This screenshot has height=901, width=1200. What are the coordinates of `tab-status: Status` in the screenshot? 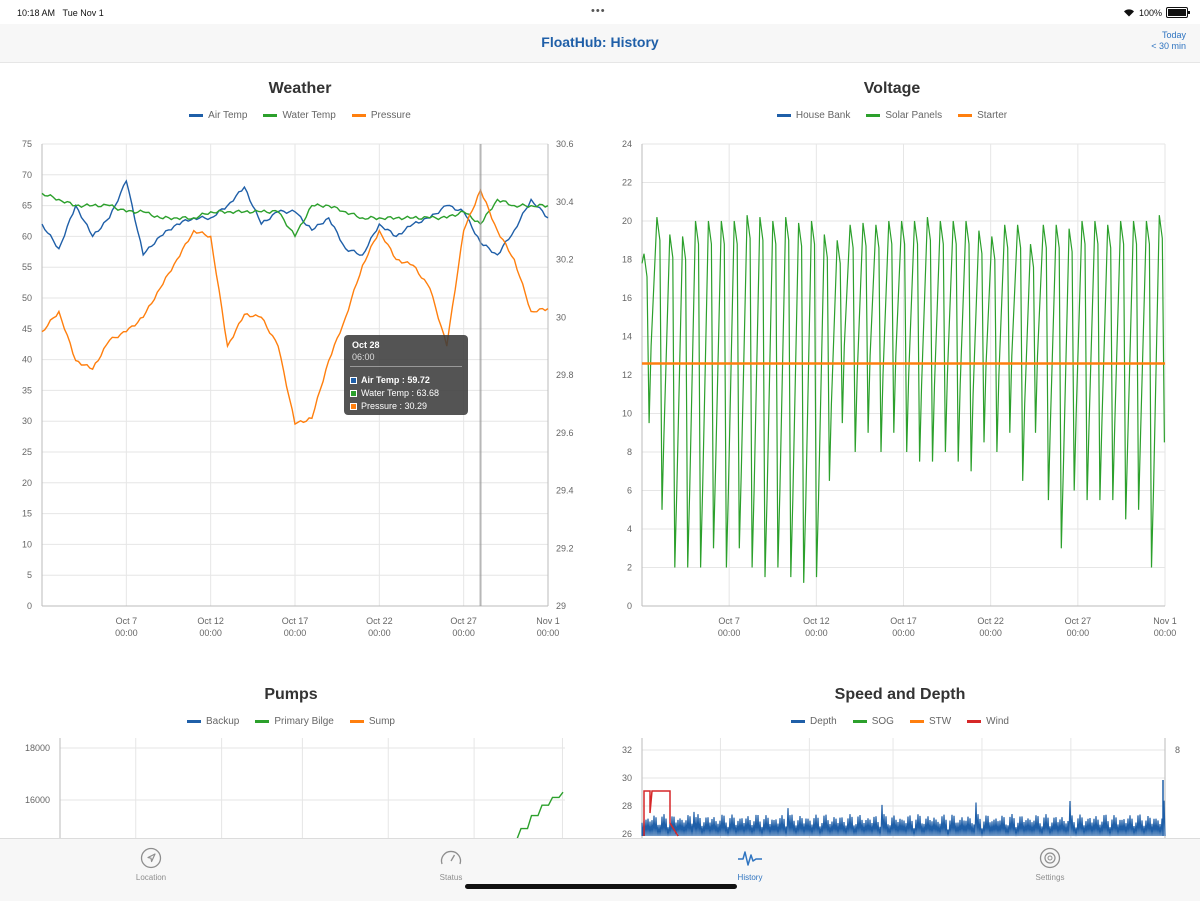 It's located at (451, 864).